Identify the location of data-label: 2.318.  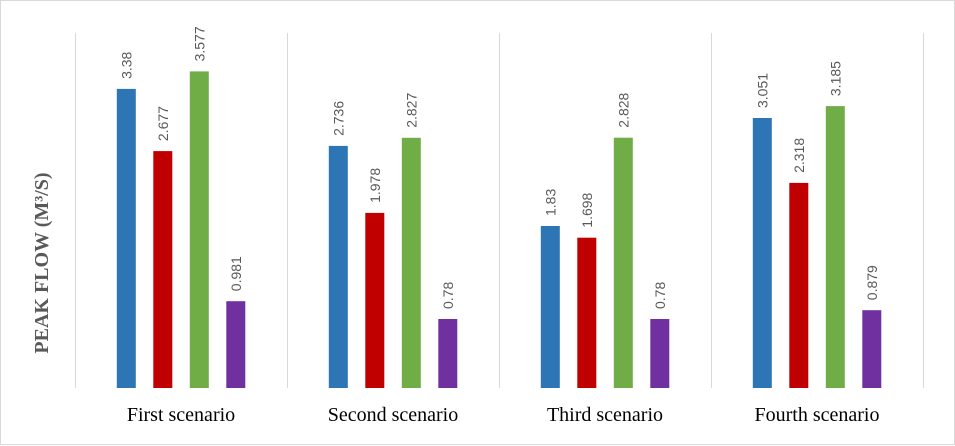
(799, 155).